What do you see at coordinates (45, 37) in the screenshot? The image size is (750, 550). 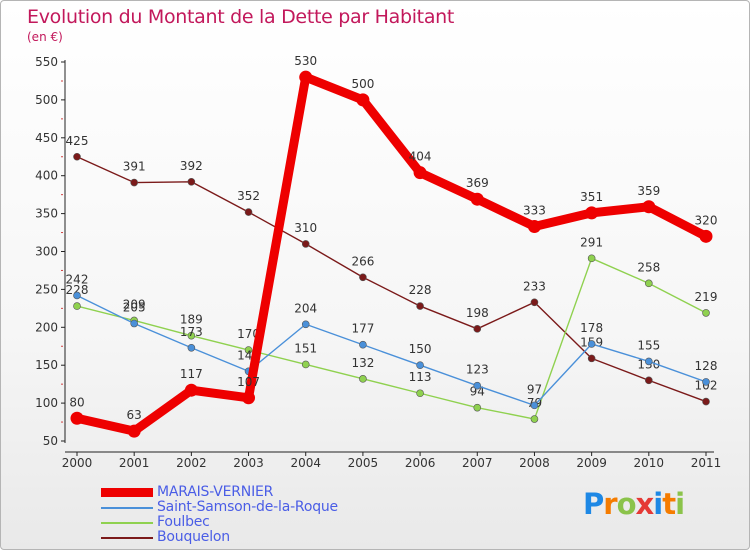 I see `unit-label: (en €)` at bounding box center [45, 37].